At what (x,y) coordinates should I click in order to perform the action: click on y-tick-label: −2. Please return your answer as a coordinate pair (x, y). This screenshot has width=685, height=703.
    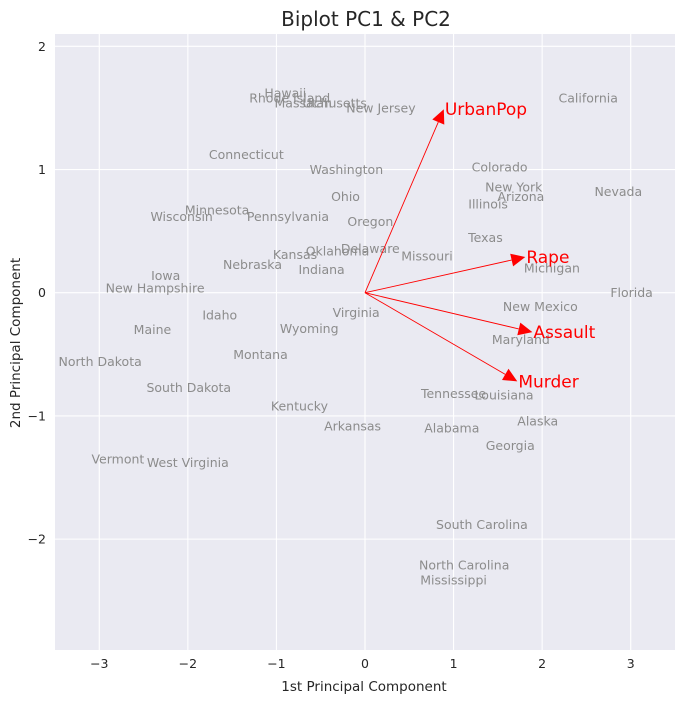
    Looking at the image, I should click on (37, 539).